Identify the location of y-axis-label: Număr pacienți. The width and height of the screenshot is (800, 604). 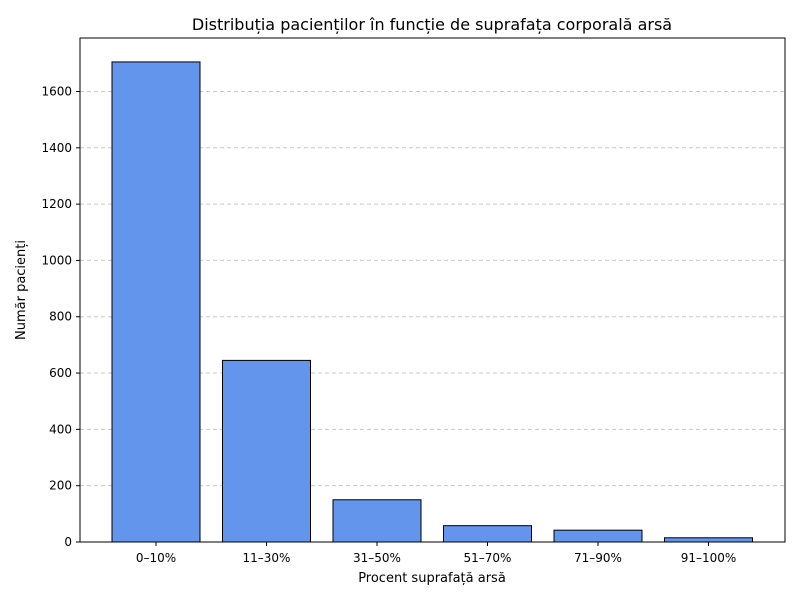
(21, 290).